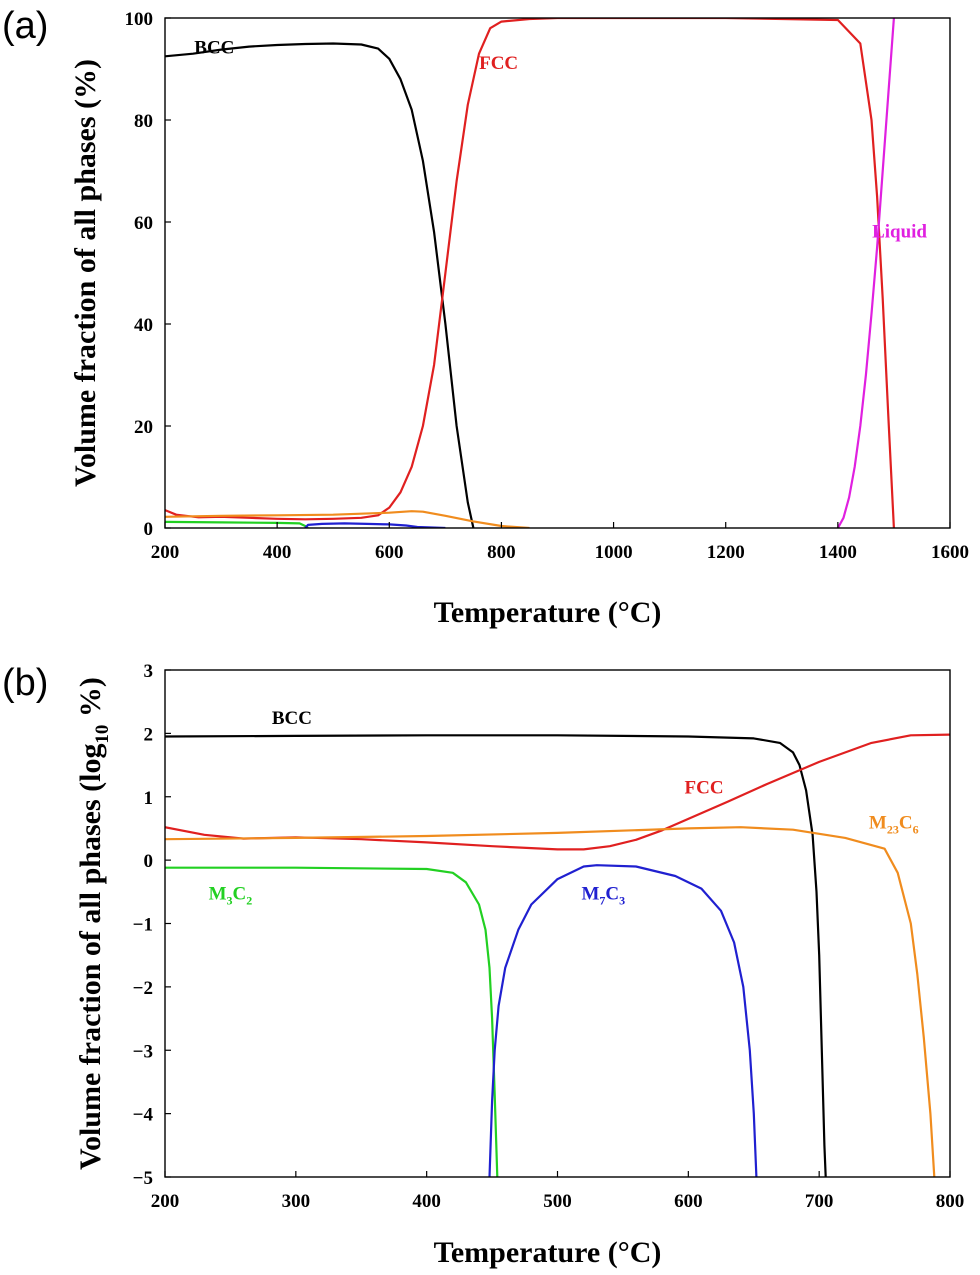 The height and width of the screenshot is (1275, 980). Describe the element at coordinates (726, 552) in the screenshot. I see `x-tick-label: 1200` at that location.